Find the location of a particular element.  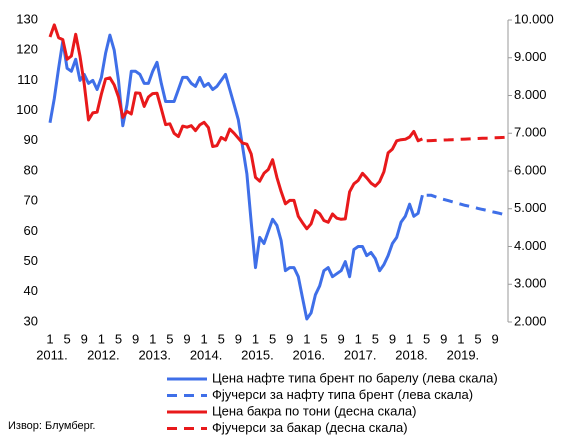

y2-tick-label: 4.000 is located at coordinates (530, 245).